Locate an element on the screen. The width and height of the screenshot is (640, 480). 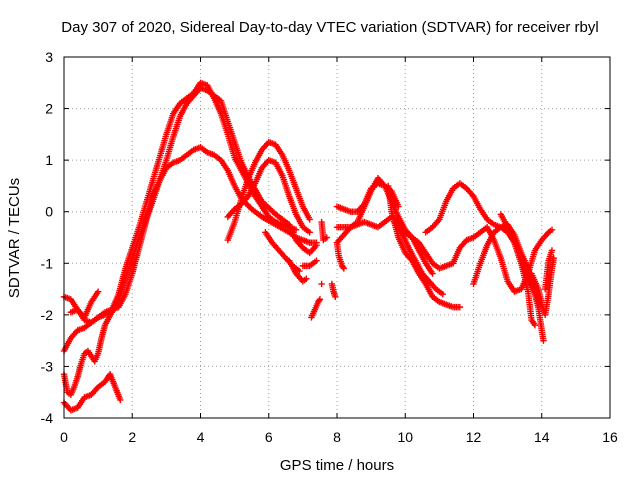
x-tick-label: 12 is located at coordinates (474, 437).